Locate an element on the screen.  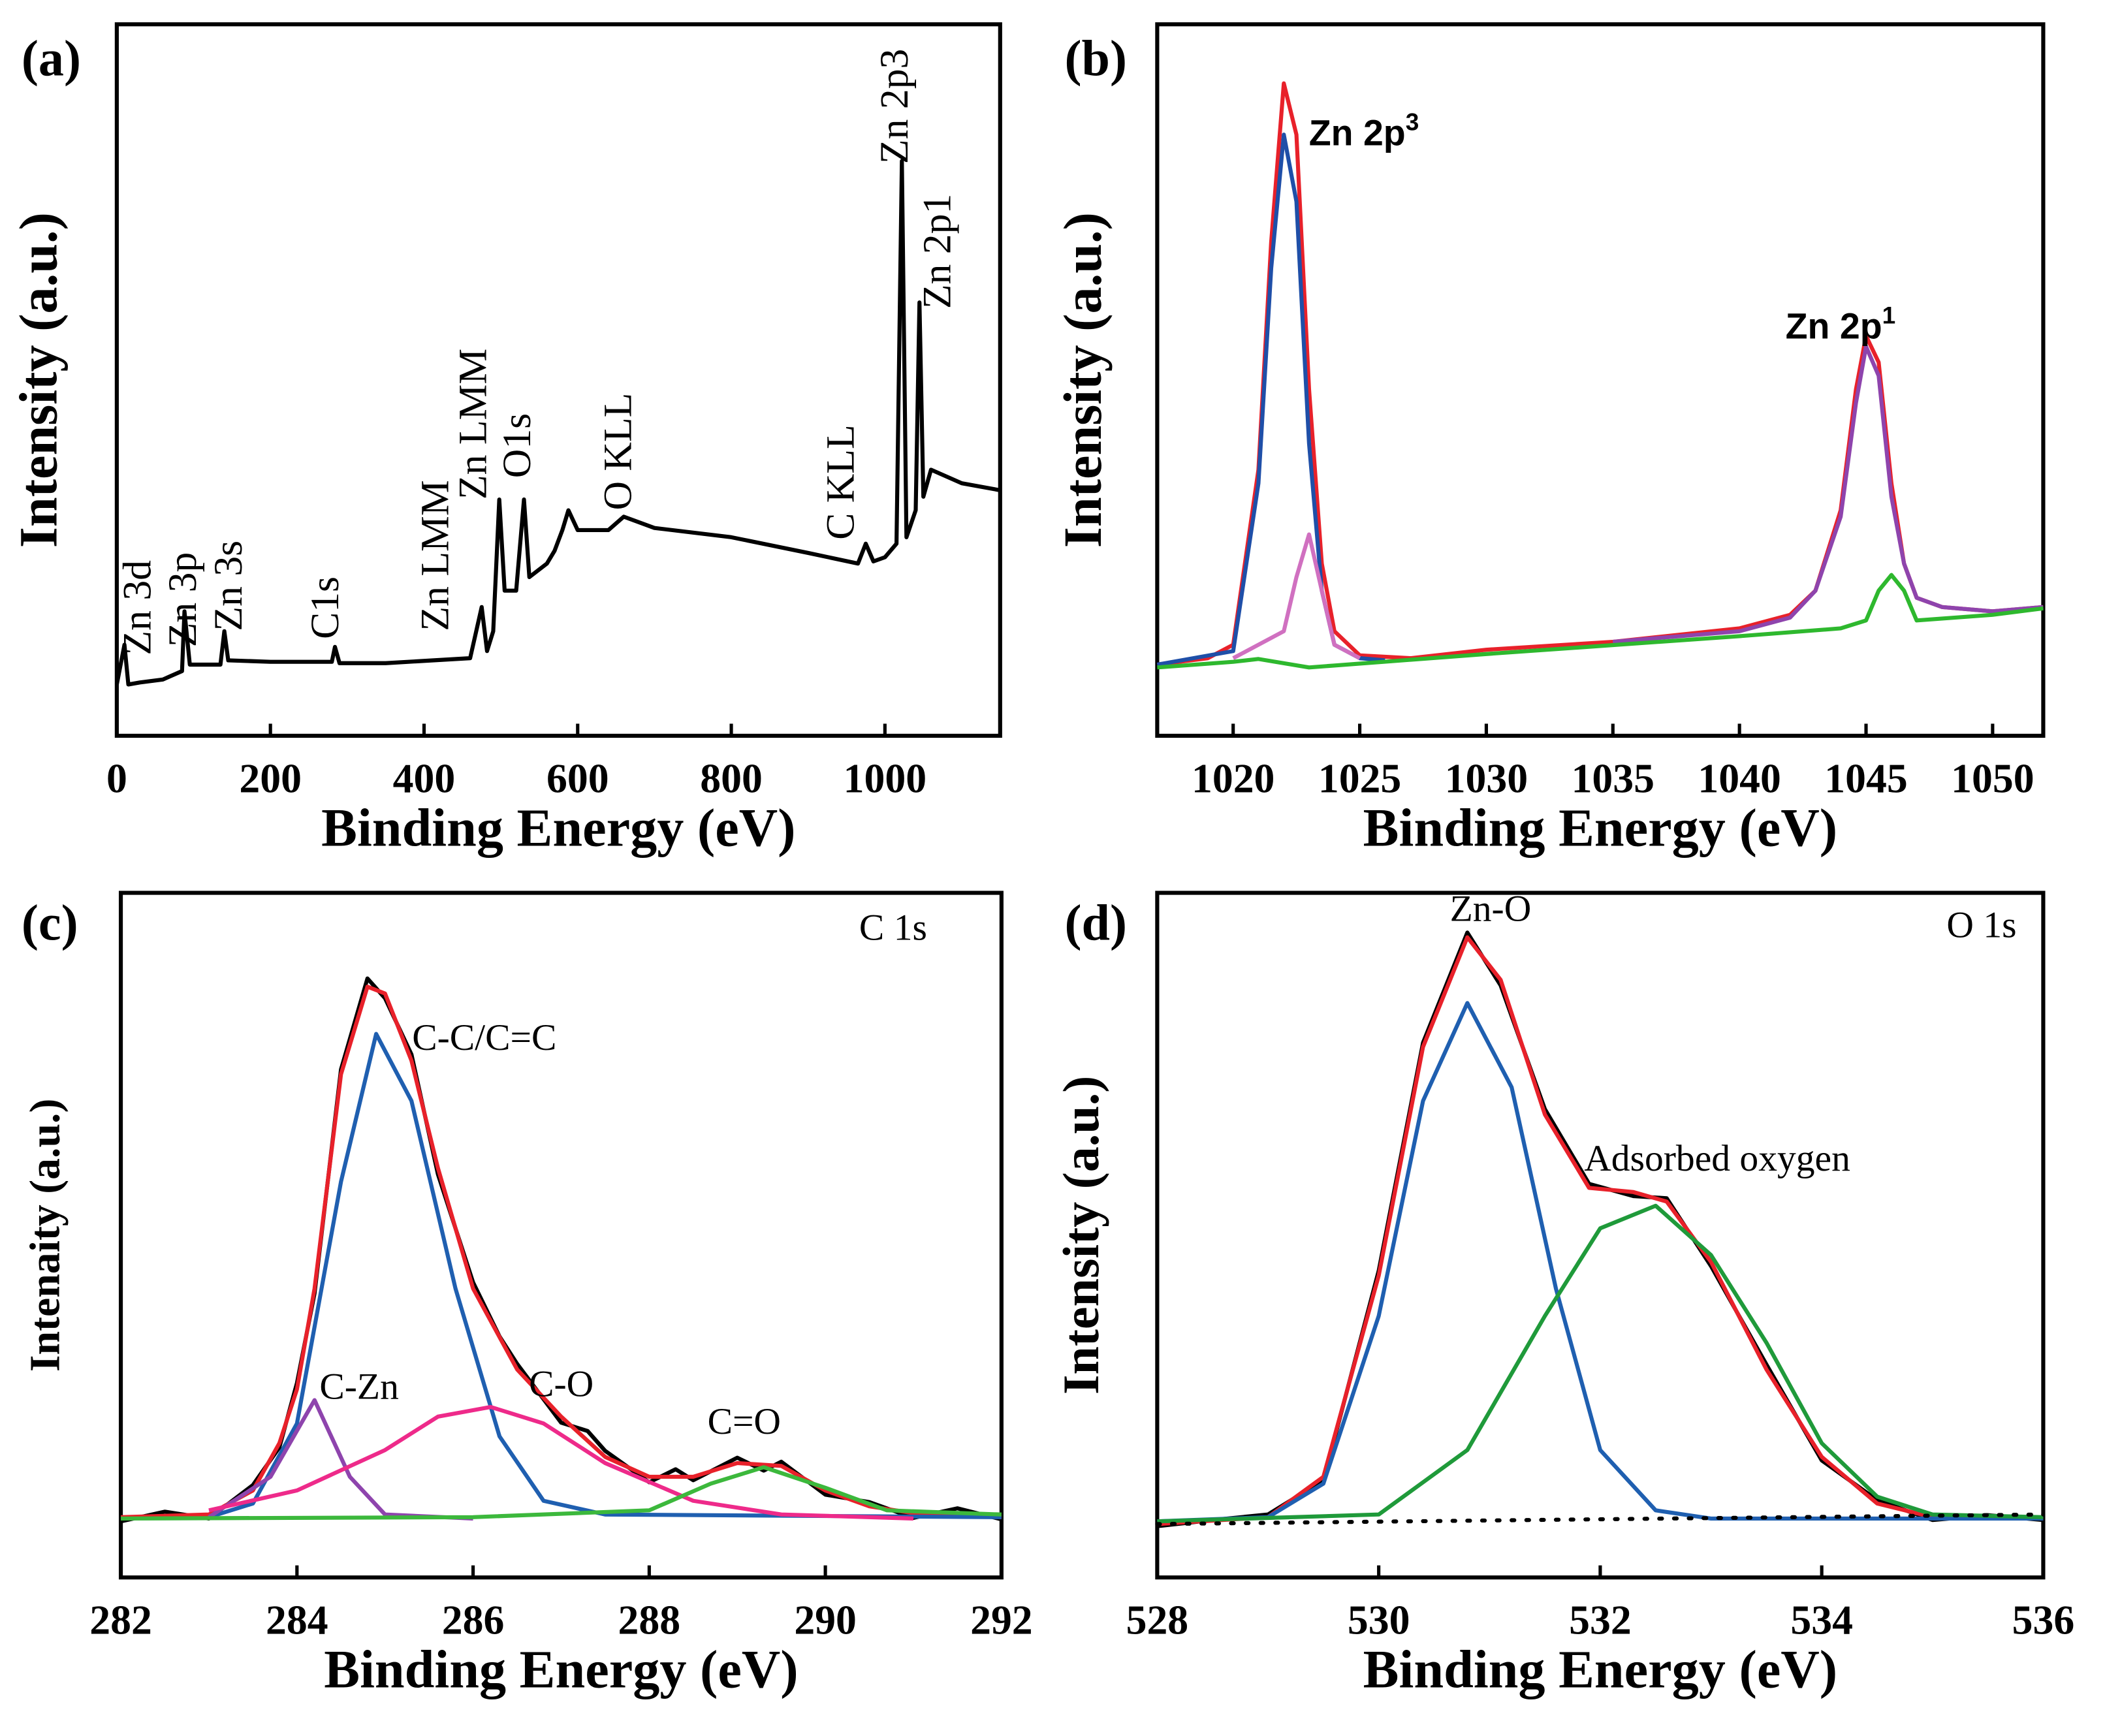
y-axis-label: Intenaity (a.u.) is located at coordinates (45, 1235).